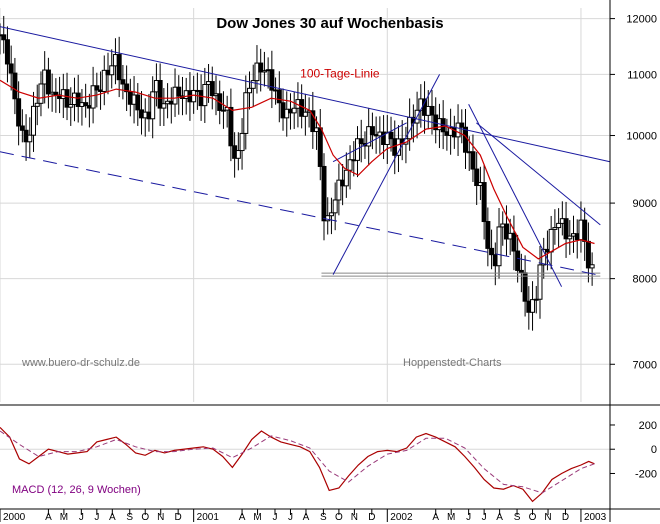  What do you see at coordinates (401, 517) in the screenshot?
I see `x-tick-label: 2002` at bounding box center [401, 517].